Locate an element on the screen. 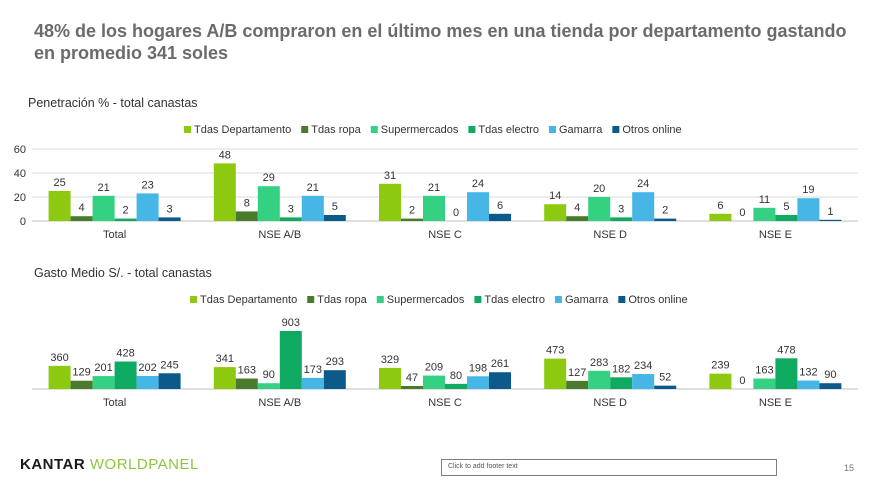  legend-swatch-tdas-electro is located at coordinates (472, 129).